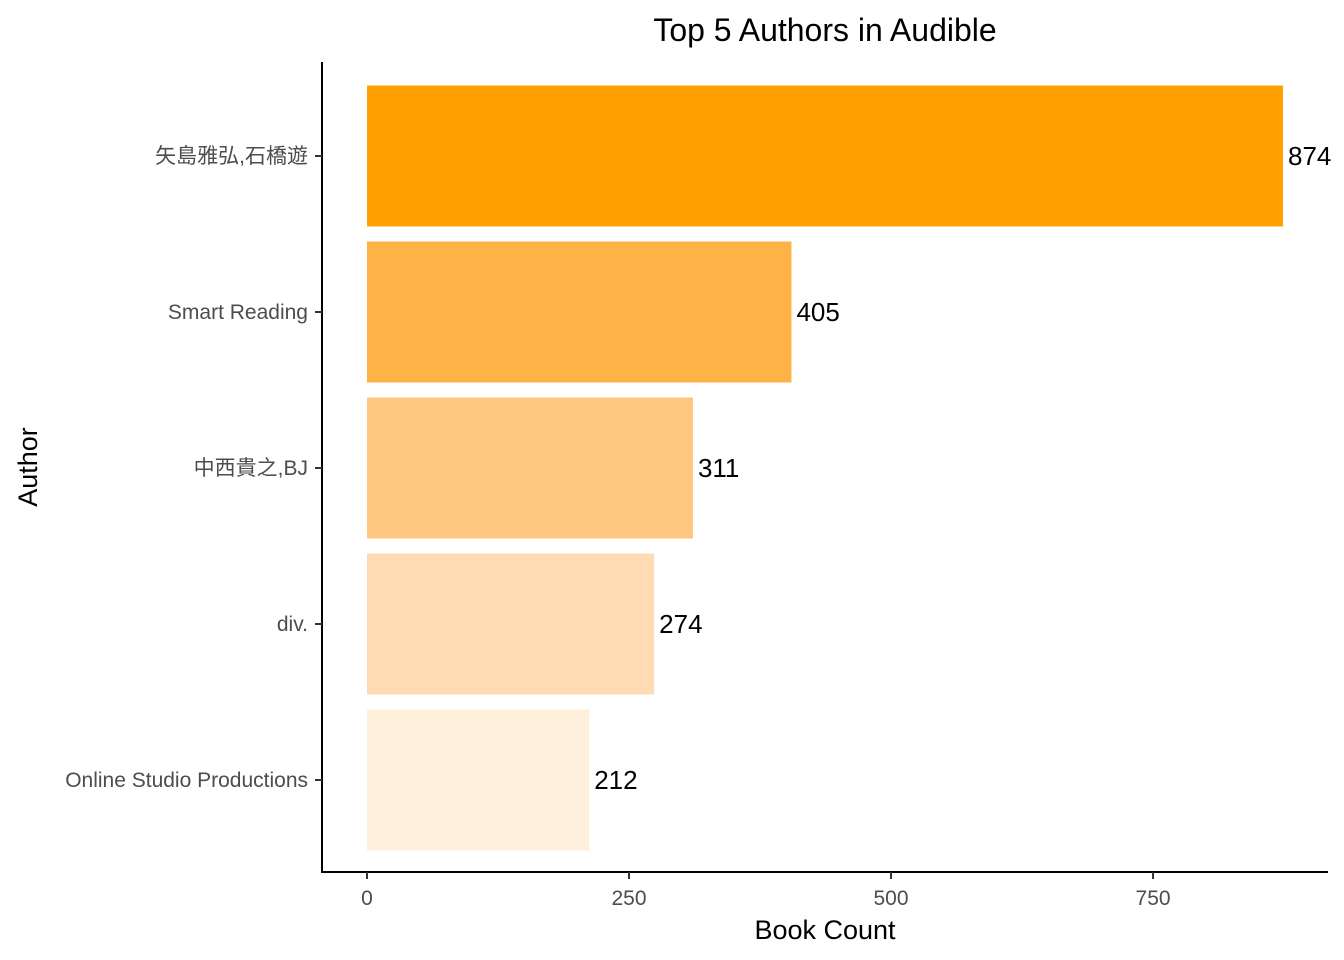  What do you see at coordinates (367, 898) in the screenshot?
I see `x-tick-label: 0` at bounding box center [367, 898].